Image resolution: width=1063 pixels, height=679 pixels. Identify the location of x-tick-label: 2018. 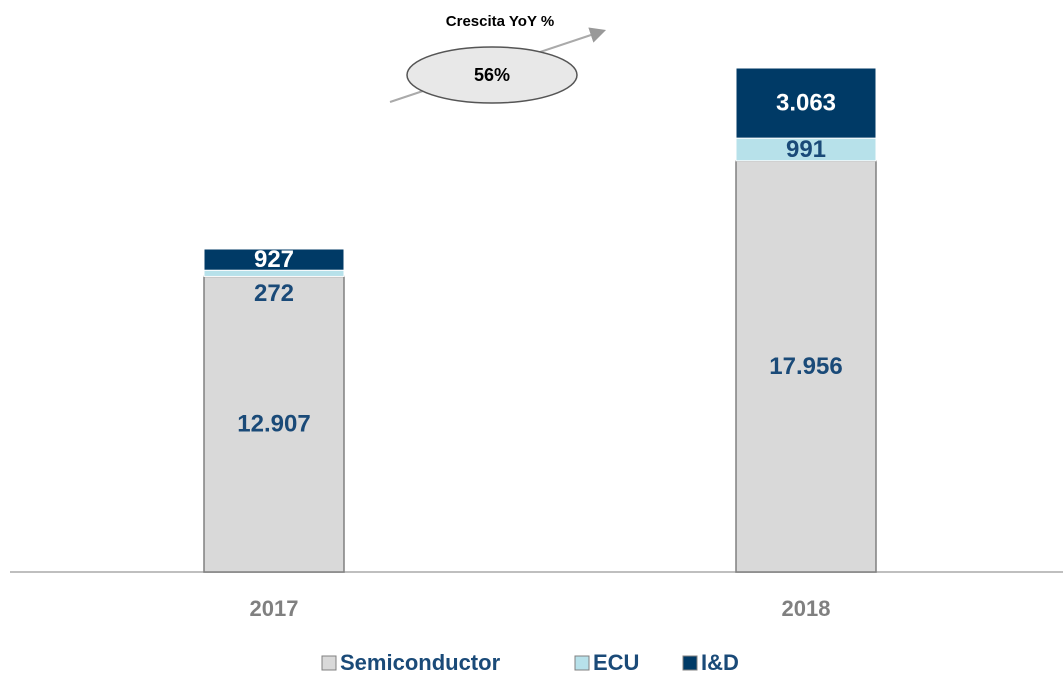
(806, 608).